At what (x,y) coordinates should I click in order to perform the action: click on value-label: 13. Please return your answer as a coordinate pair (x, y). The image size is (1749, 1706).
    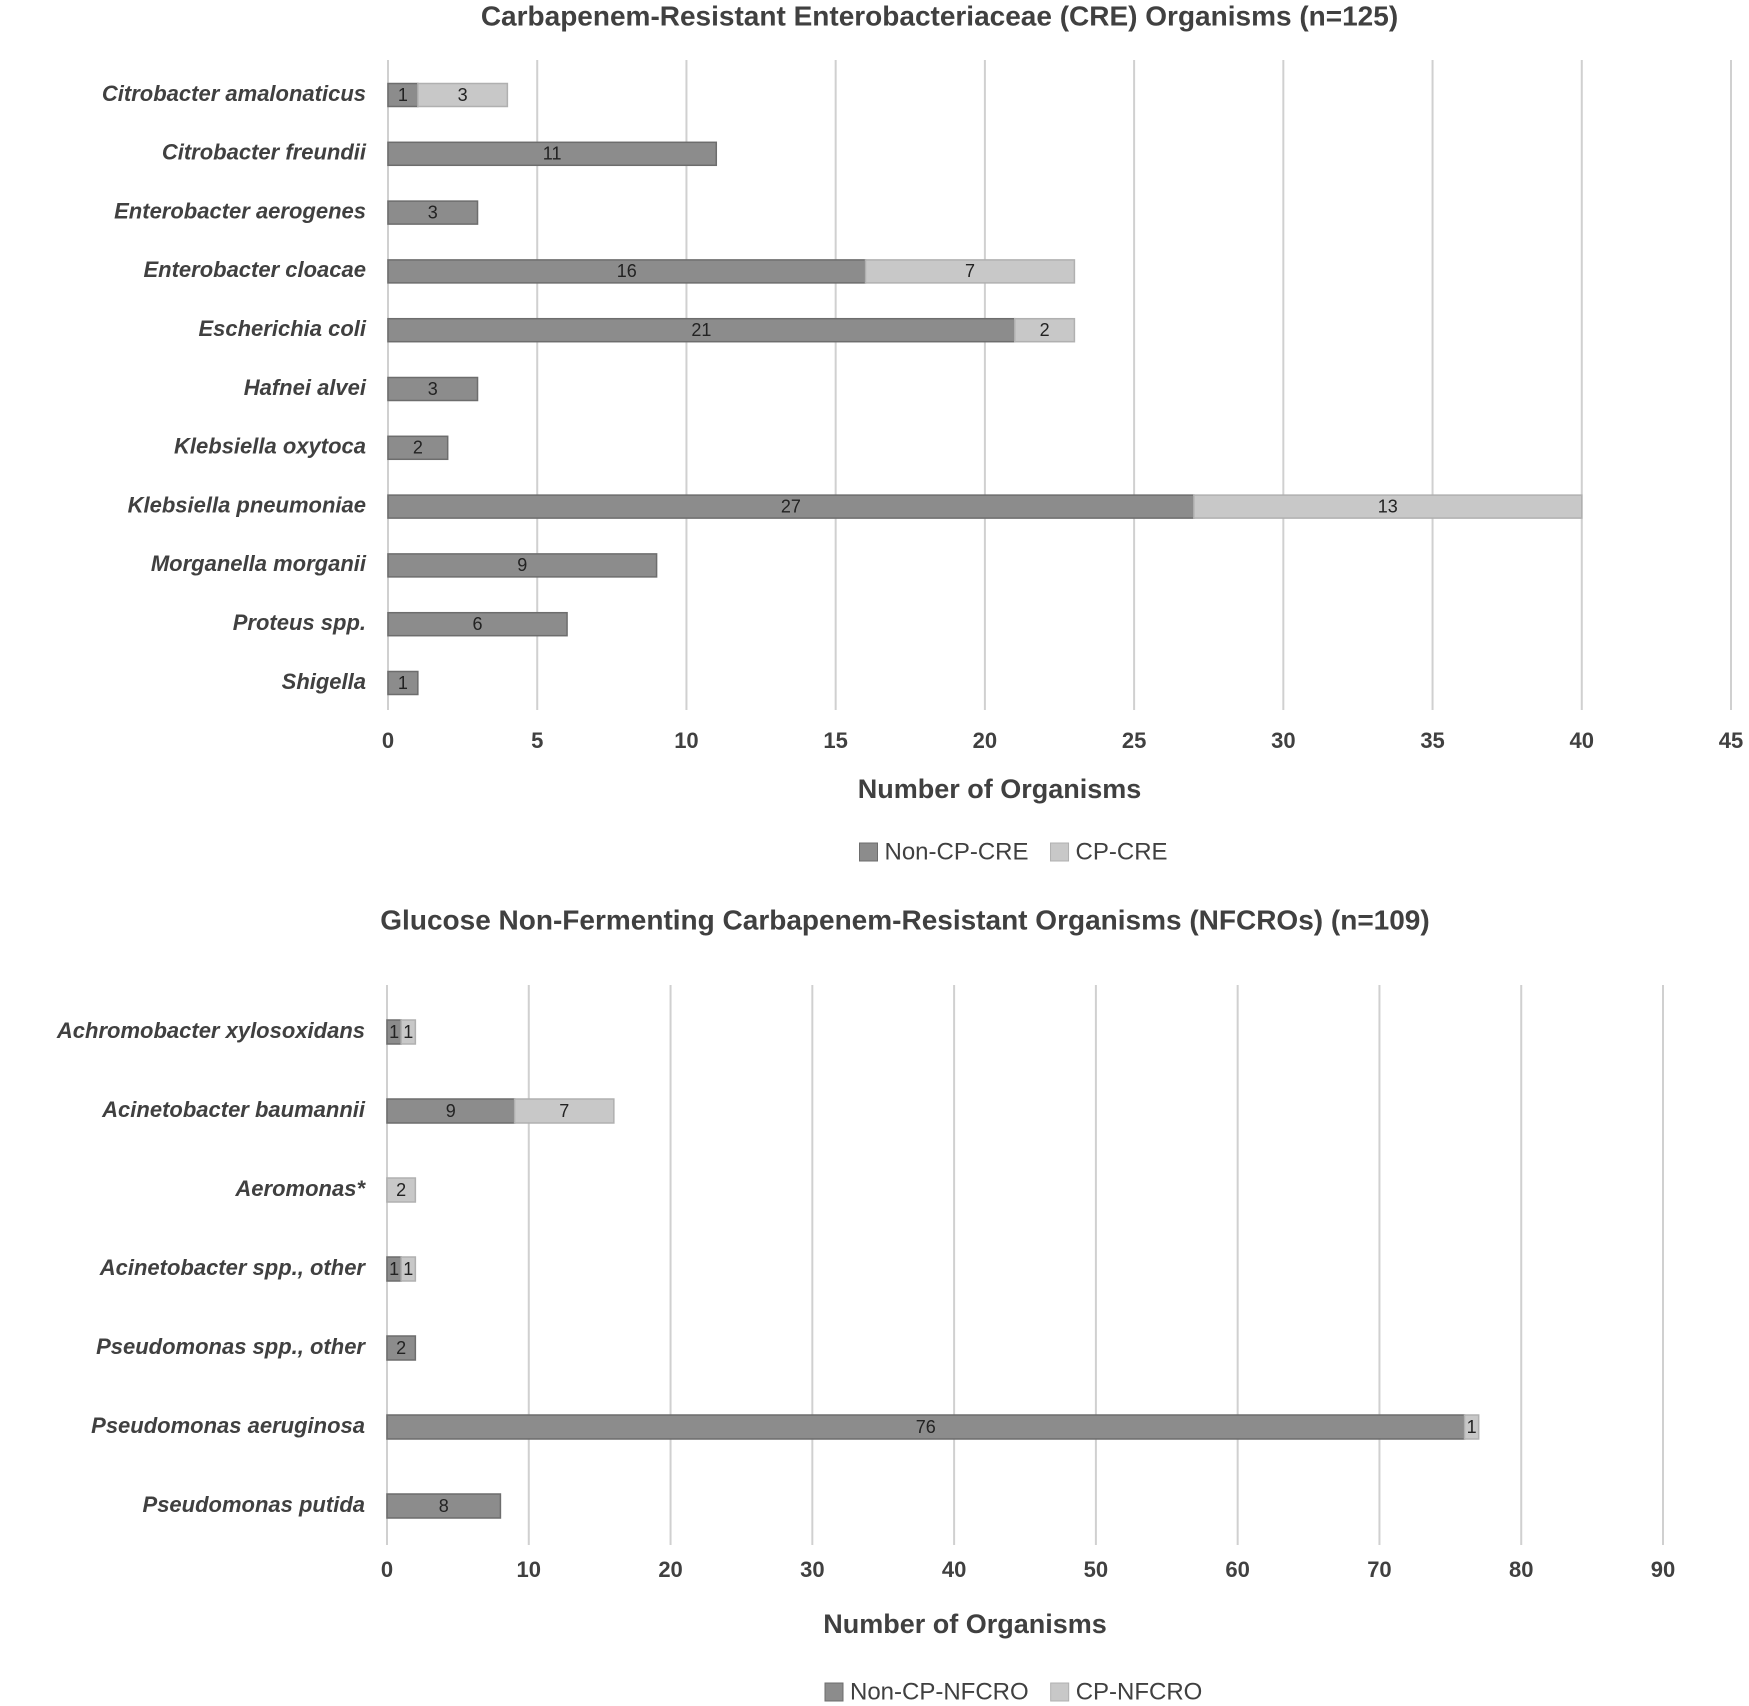
    Looking at the image, I should click on (1388, 506).